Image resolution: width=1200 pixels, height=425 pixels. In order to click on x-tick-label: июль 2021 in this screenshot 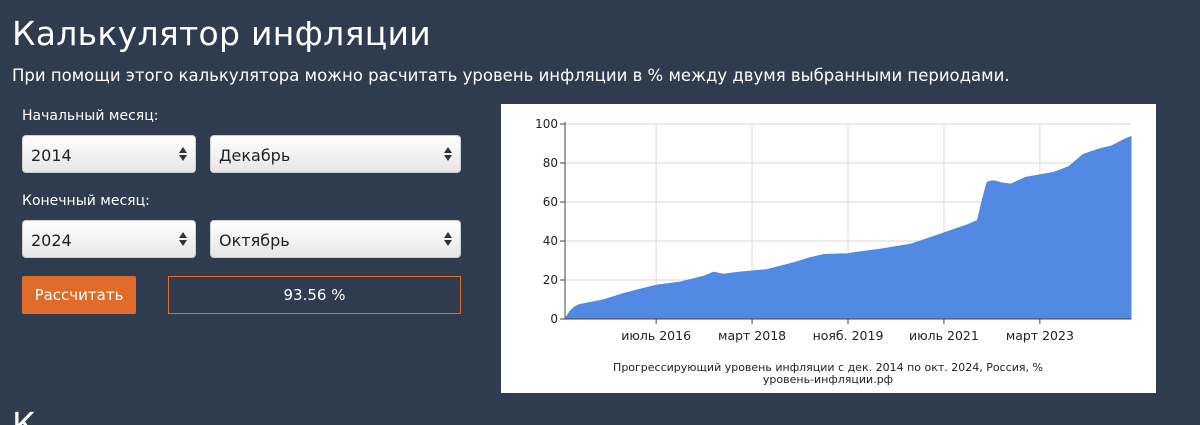, I will do `click(944, 335)`.